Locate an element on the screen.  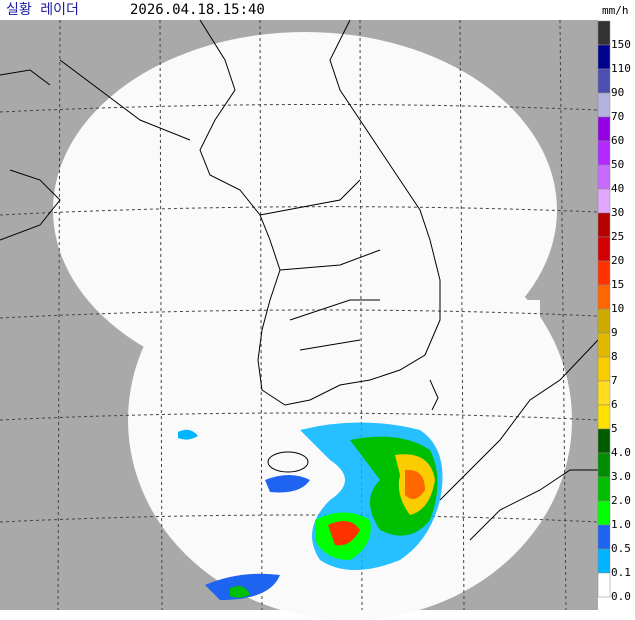
legend-label: 0.1 is located at coordinates (621, 572).